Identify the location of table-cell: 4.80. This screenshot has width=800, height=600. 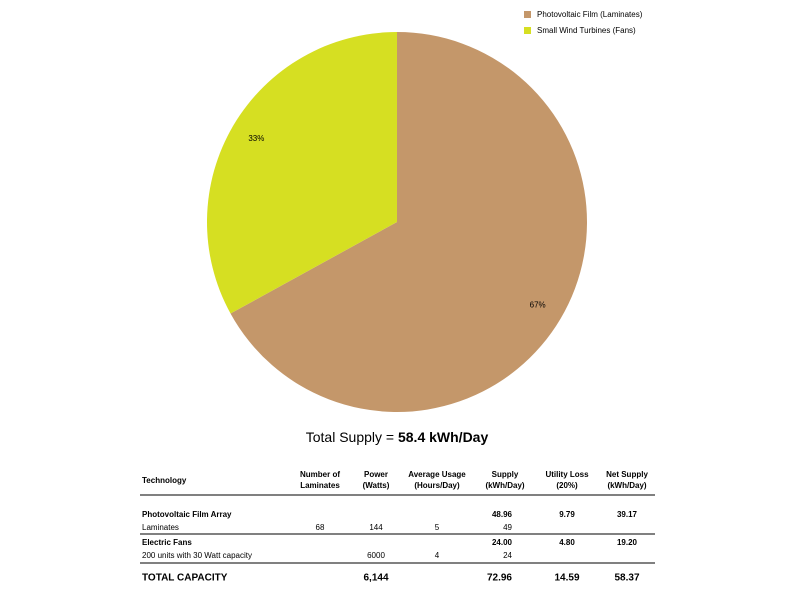
(567, 542).